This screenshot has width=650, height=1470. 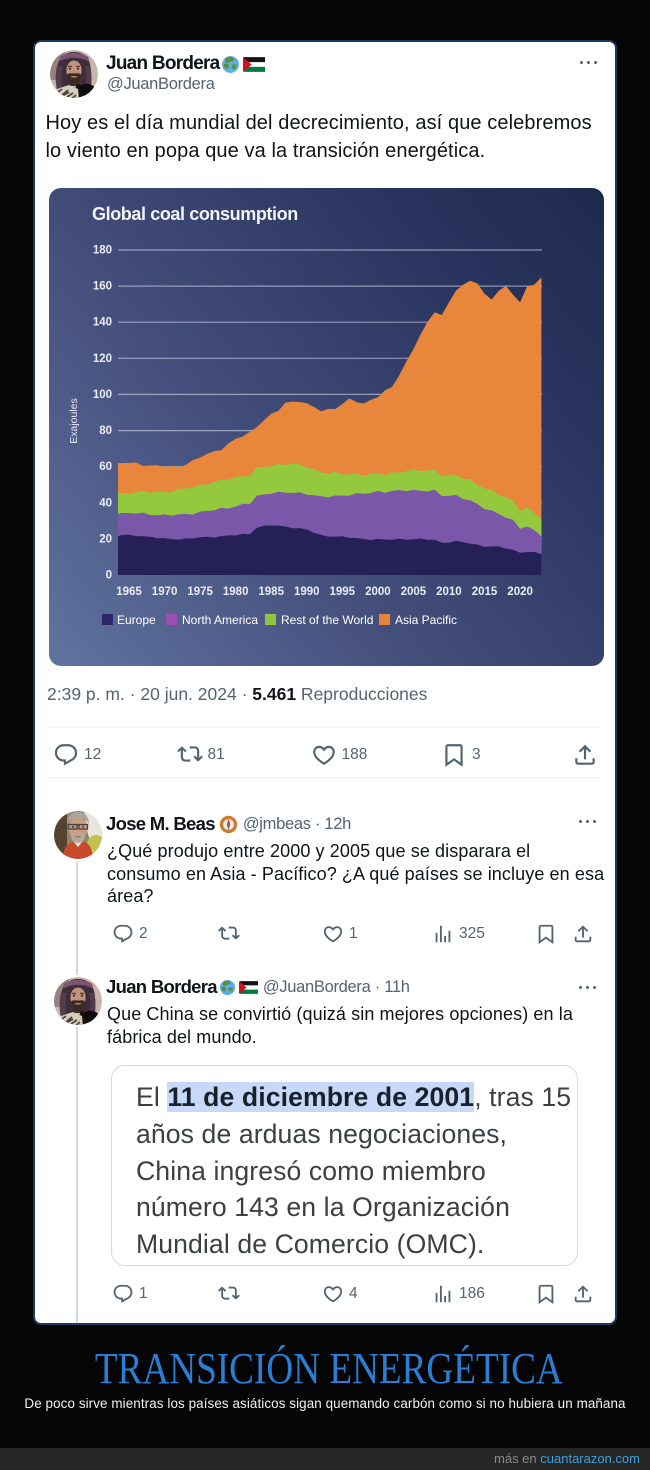 What do you see at coordinates (105, 503) in the screenshot?
I see `svg-text: 40` at bounding box center [105, 503].